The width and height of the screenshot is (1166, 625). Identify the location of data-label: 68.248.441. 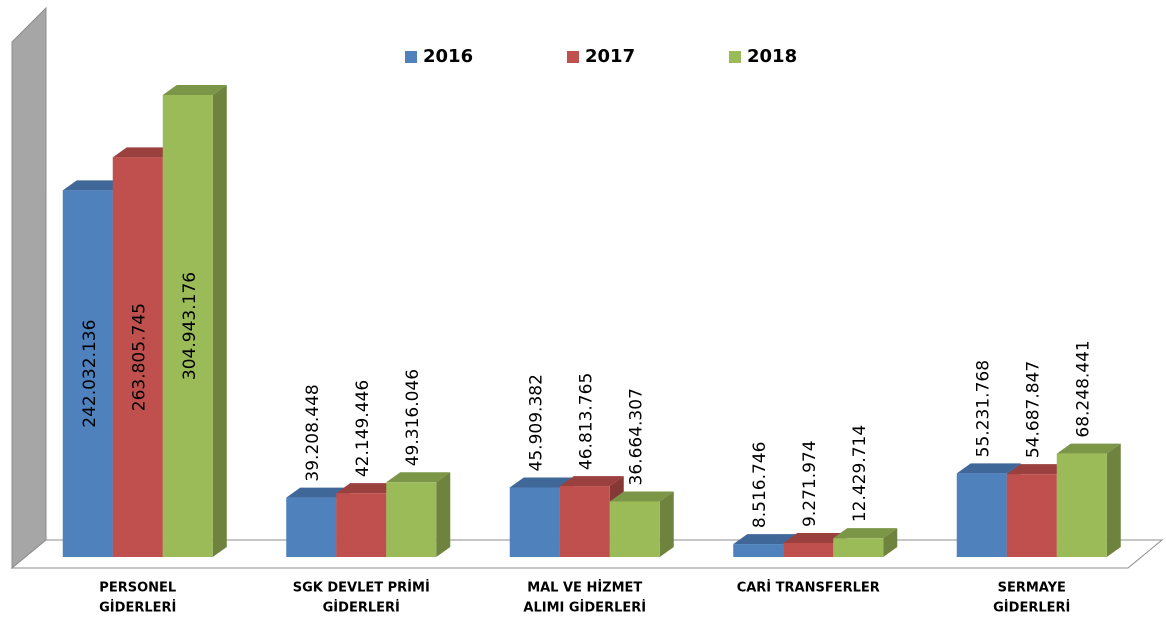
(1084, 388).